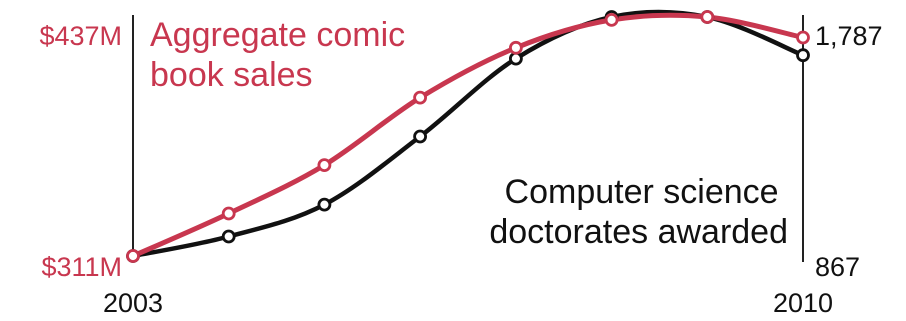 The image size is (906, 321). What do you see at coordinates (837, 267) in the screenshot?
I see `right-axis-bottom-label: 867` at bounding box center [837, 267].